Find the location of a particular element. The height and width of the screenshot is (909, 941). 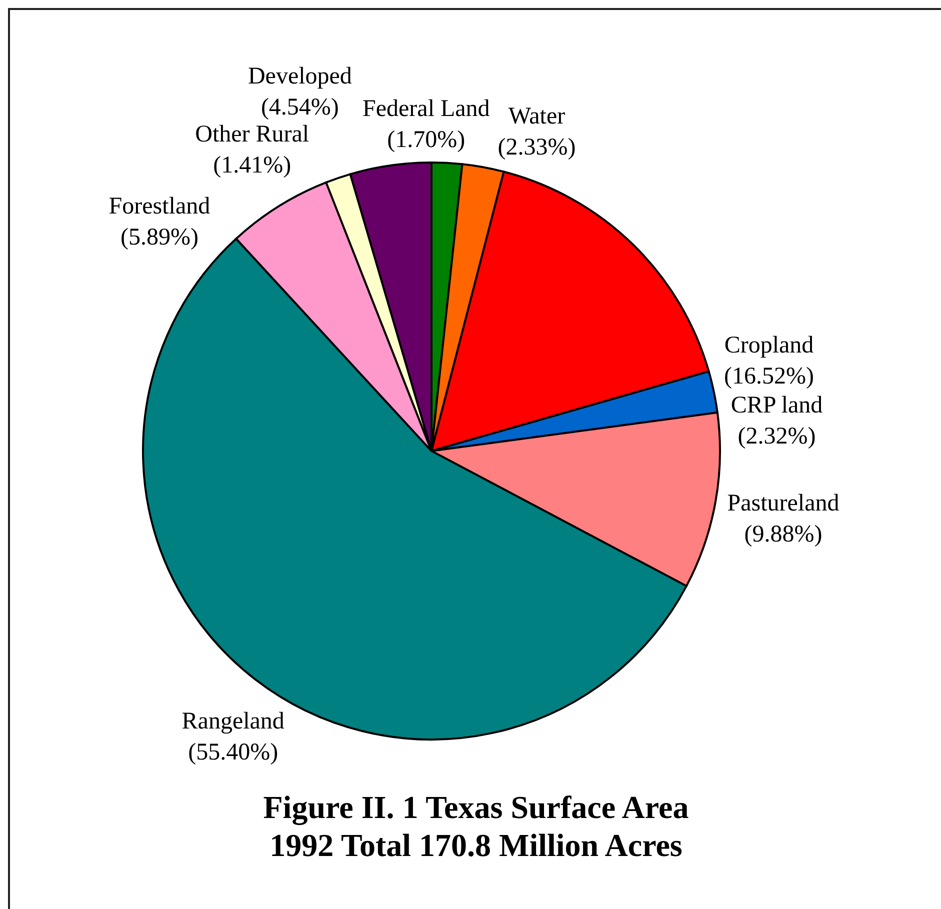

data-label: (9.88%) is located at coordinates (783, 535).